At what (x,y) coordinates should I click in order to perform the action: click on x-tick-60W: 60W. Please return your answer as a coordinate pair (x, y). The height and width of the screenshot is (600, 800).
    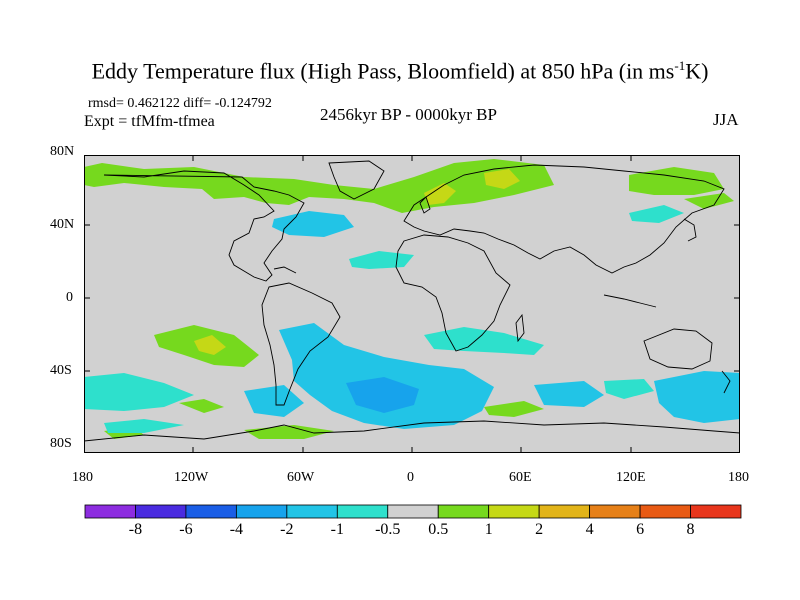
    Looking at the image, I should click on (301, 477).